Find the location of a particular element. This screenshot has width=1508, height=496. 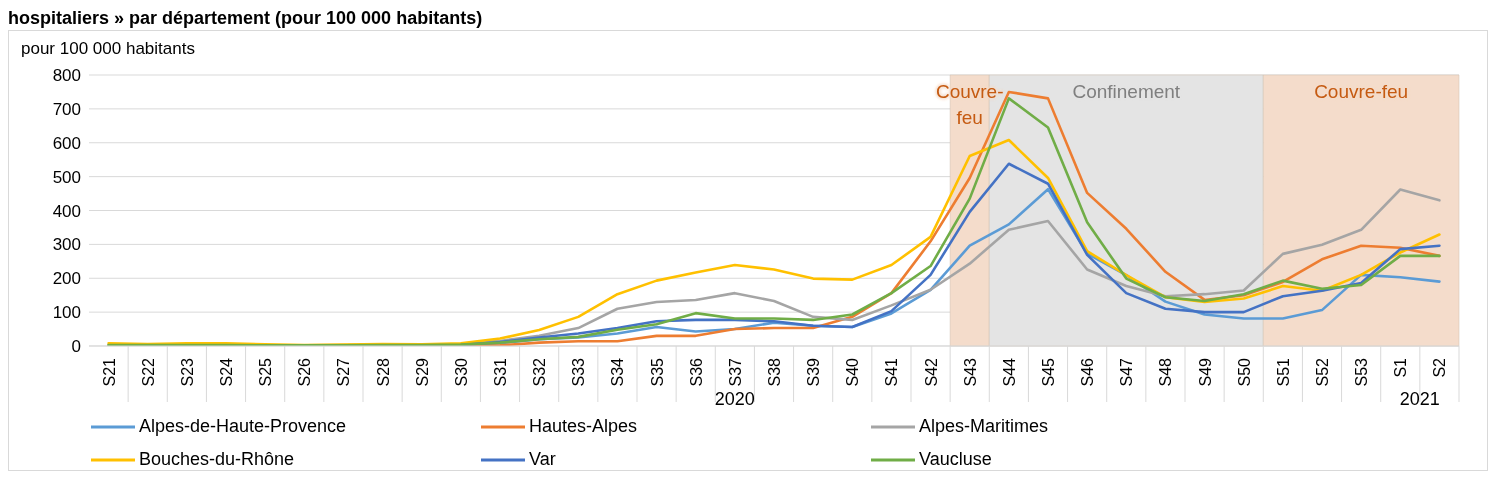

x-tick-label: S34 is located at coordinates (618, 372).